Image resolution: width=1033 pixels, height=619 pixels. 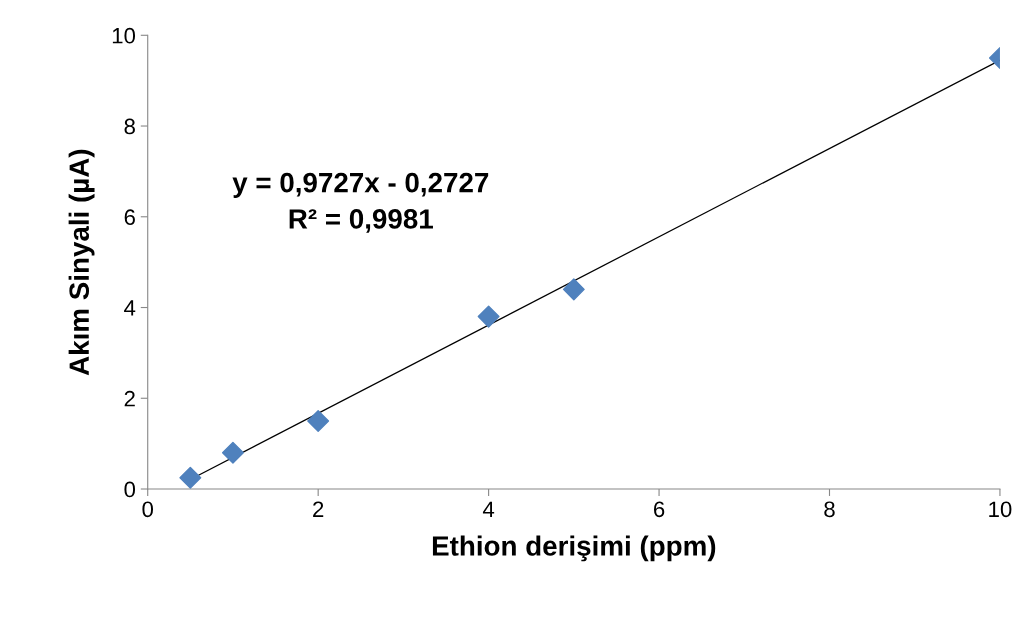 What do you see at coordinates (81, 262) in the screenshot?
I see `y-axis-title: Akım Sinyali (µA)` at bounding box center [81, 262].